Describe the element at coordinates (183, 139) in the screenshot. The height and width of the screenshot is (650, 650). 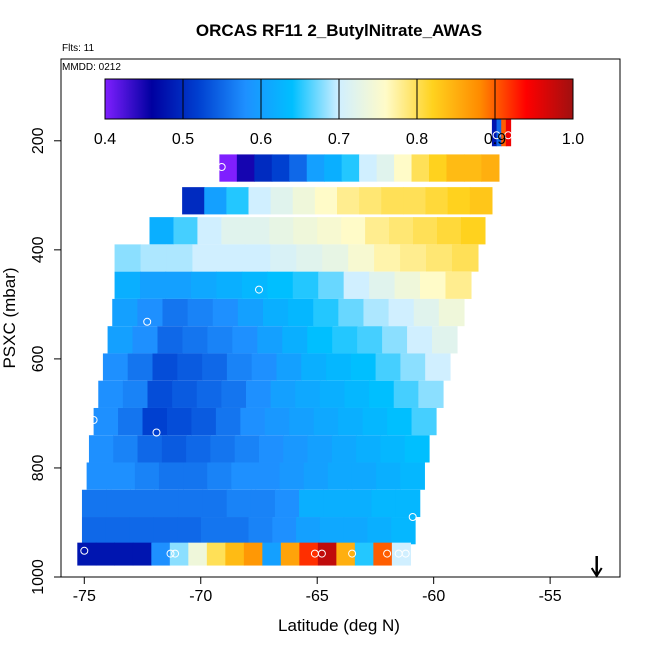
I see `colorbar-tick-label: 0.5` at that location.